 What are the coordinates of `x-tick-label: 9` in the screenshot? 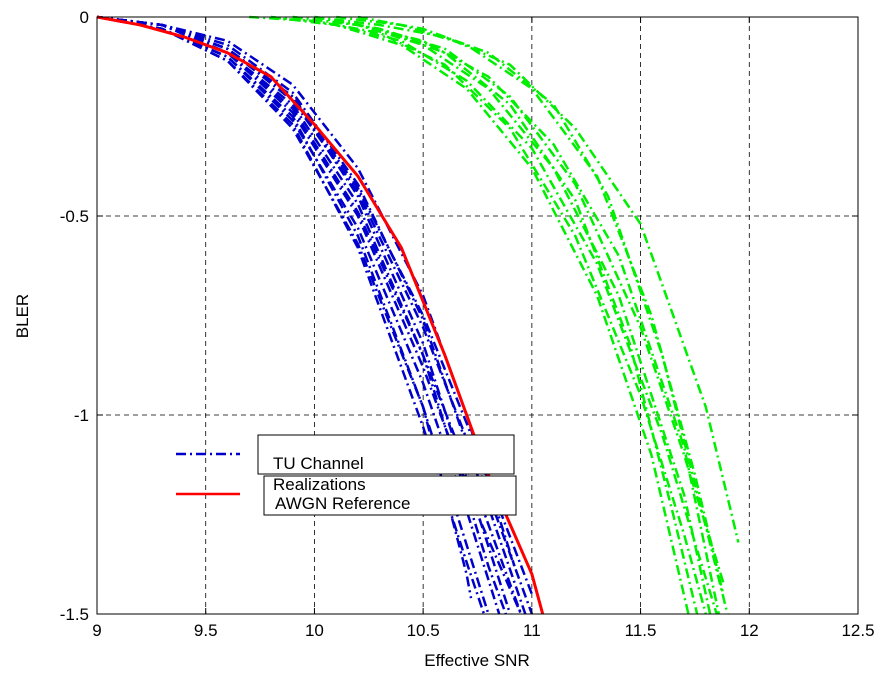 It's located at (96, 630).